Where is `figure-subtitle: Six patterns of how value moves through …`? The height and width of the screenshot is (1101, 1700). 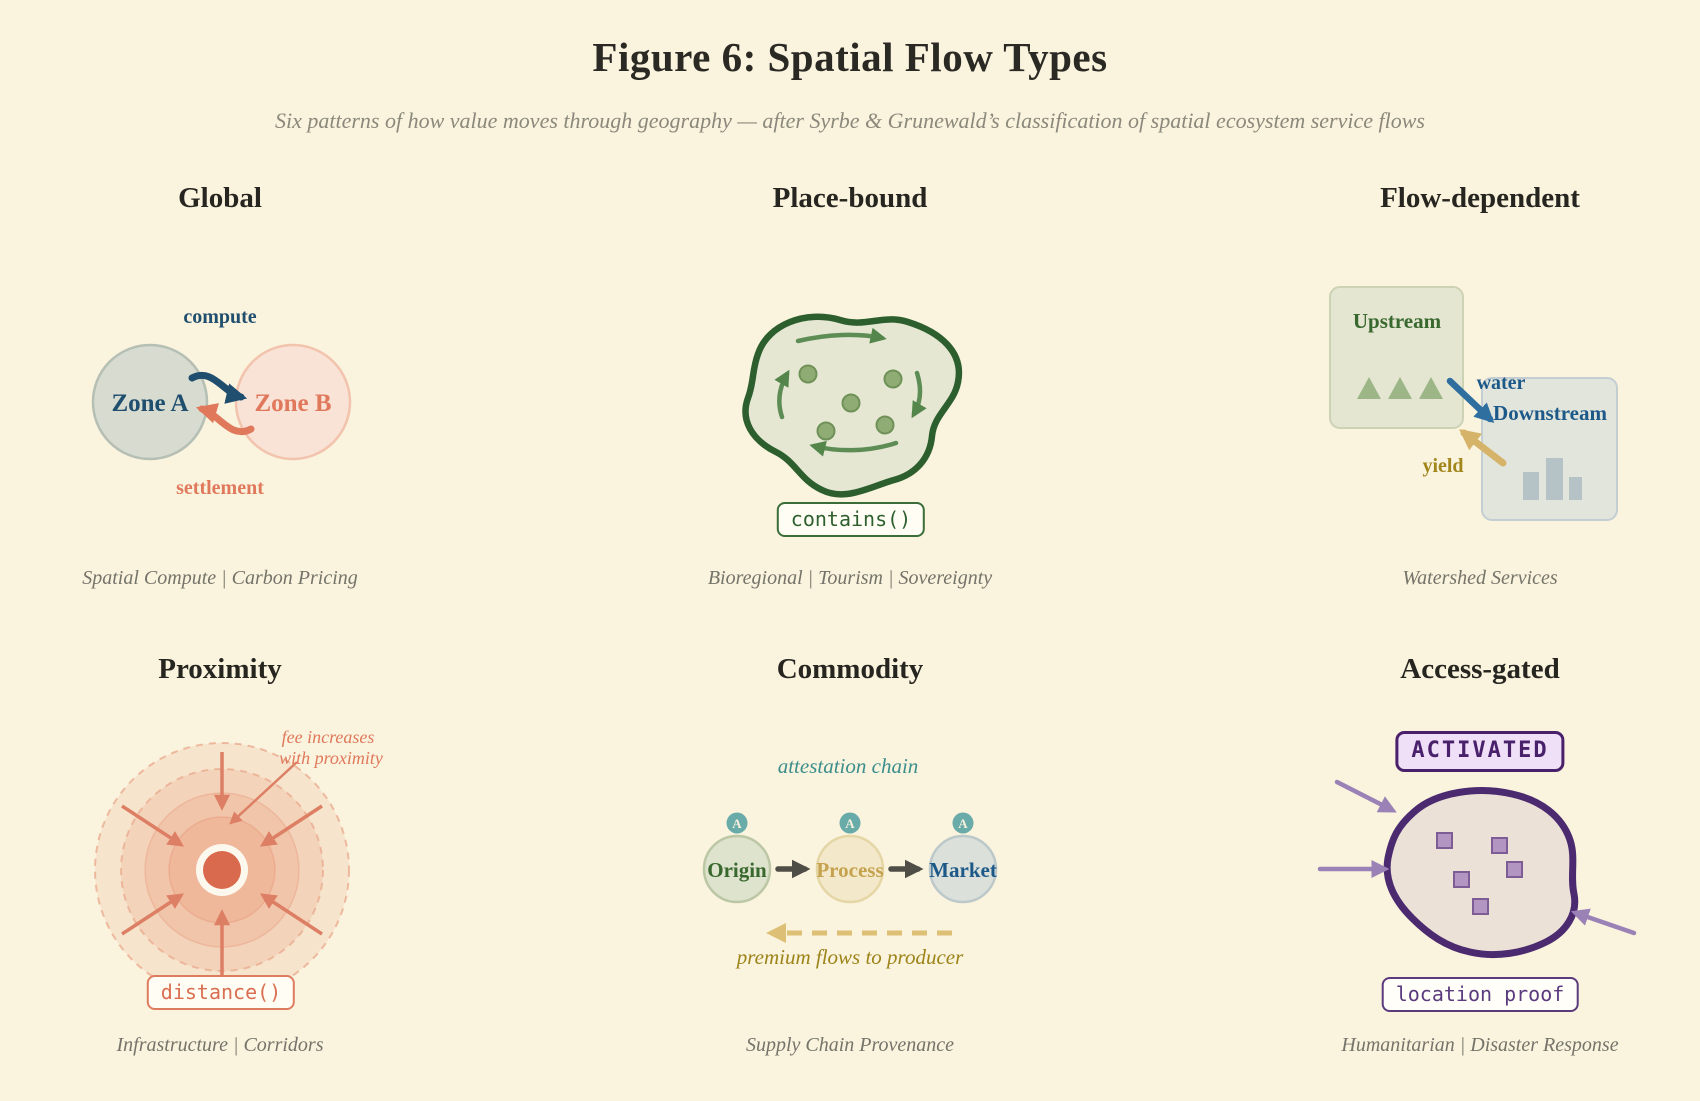 figure-subtitle: Six patterns of how value moves through … is located at coordinates (850, 120).